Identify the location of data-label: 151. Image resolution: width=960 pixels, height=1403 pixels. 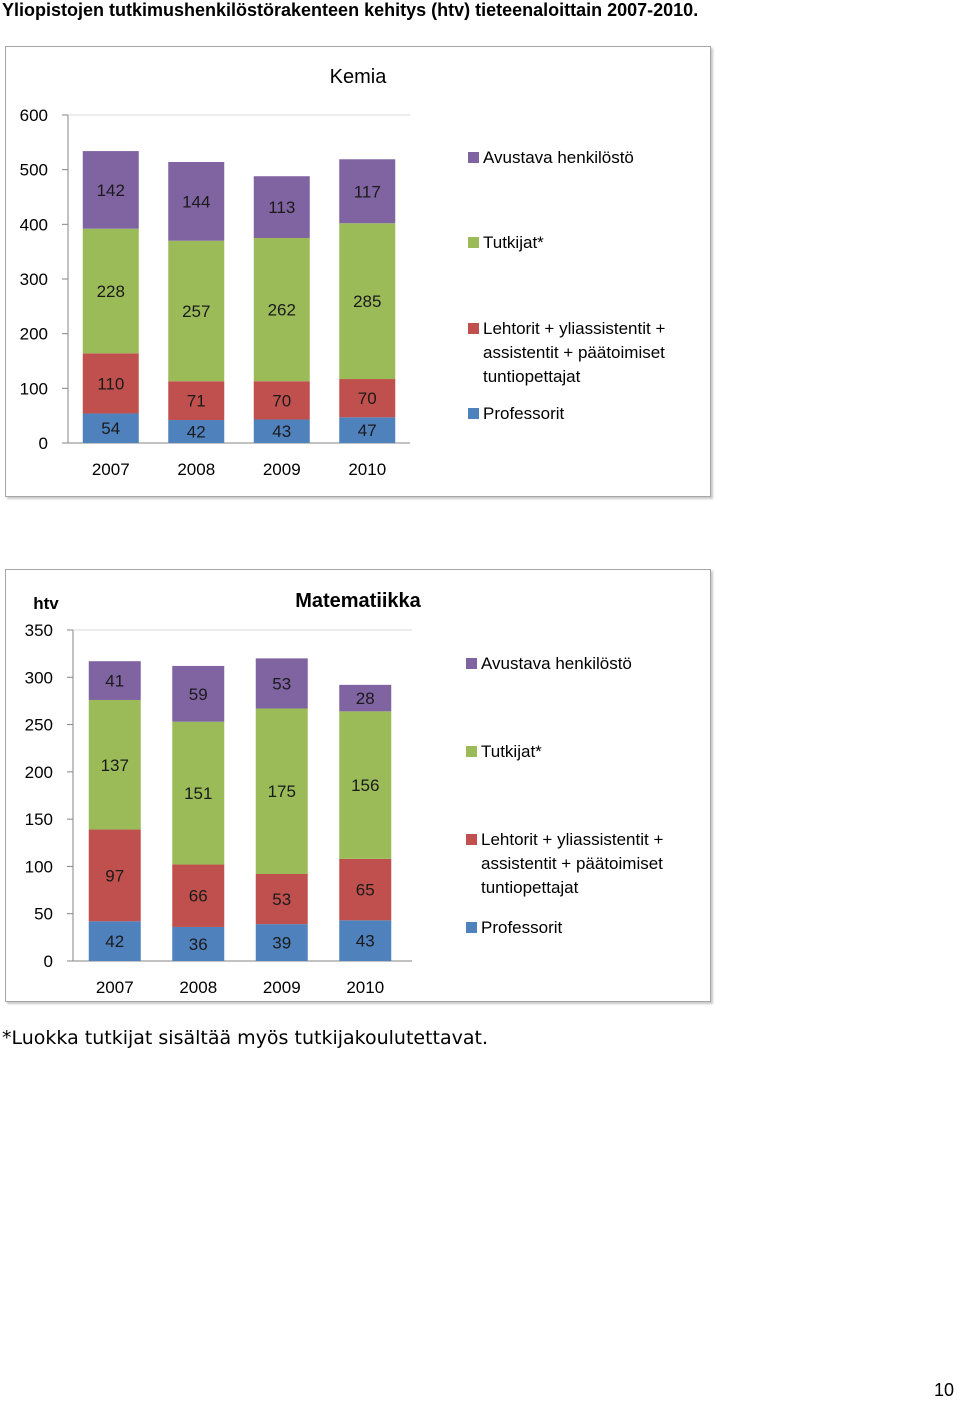
(198, 793).